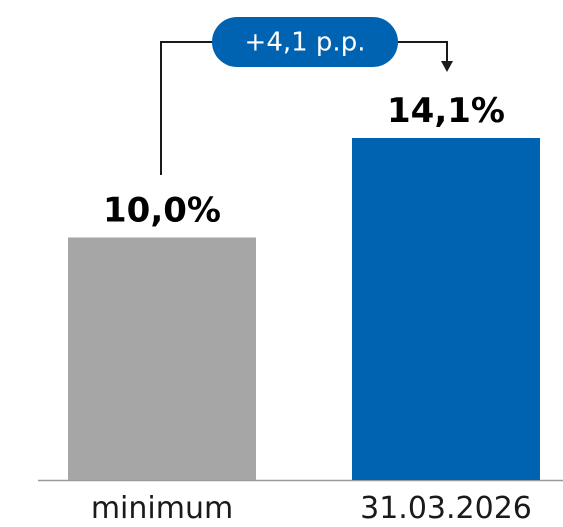 This screenshot has width=563, height=527. What do you see at coordinates (446, 111) in the screenshot?
I see `bar-value-label-2: 14,1%` at bounding box center [446, 111].